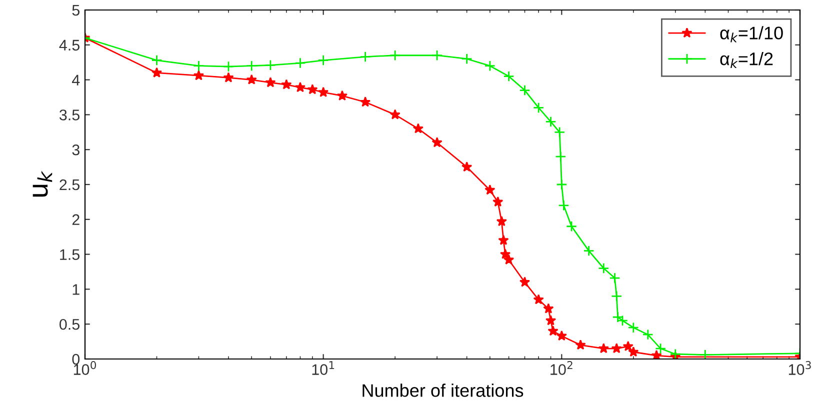 Image resolution: width=823 pixels, height=414 pixels. What do you see at coordinates (799, 368) in the screenshot?
I see `x-tick-label: 10$^{3}$` at bounding box center [799, 368].